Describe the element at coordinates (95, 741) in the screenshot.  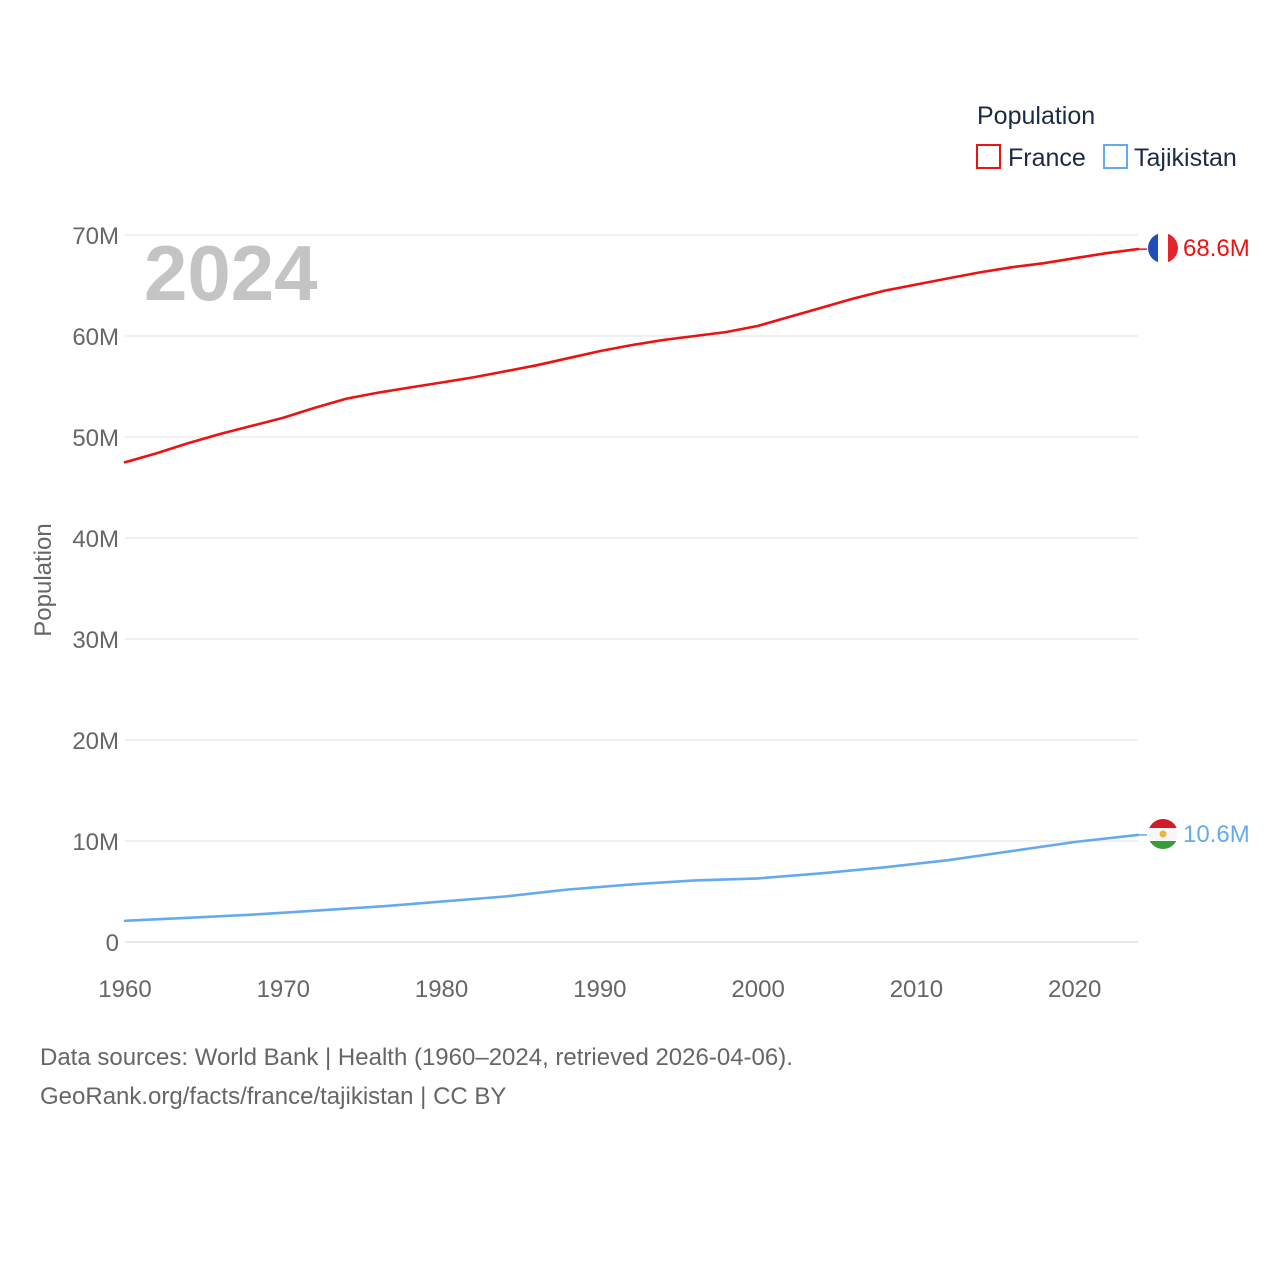
I see `y-tick-label: 20M` at that location.